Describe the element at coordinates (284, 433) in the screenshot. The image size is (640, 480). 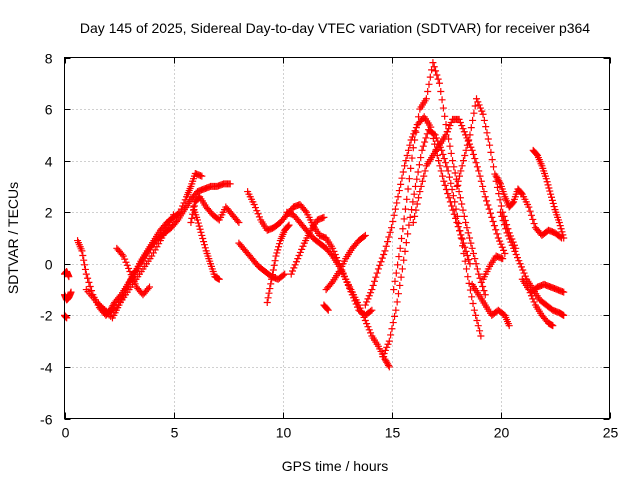
I see `x-tick-label: 10` at that location.